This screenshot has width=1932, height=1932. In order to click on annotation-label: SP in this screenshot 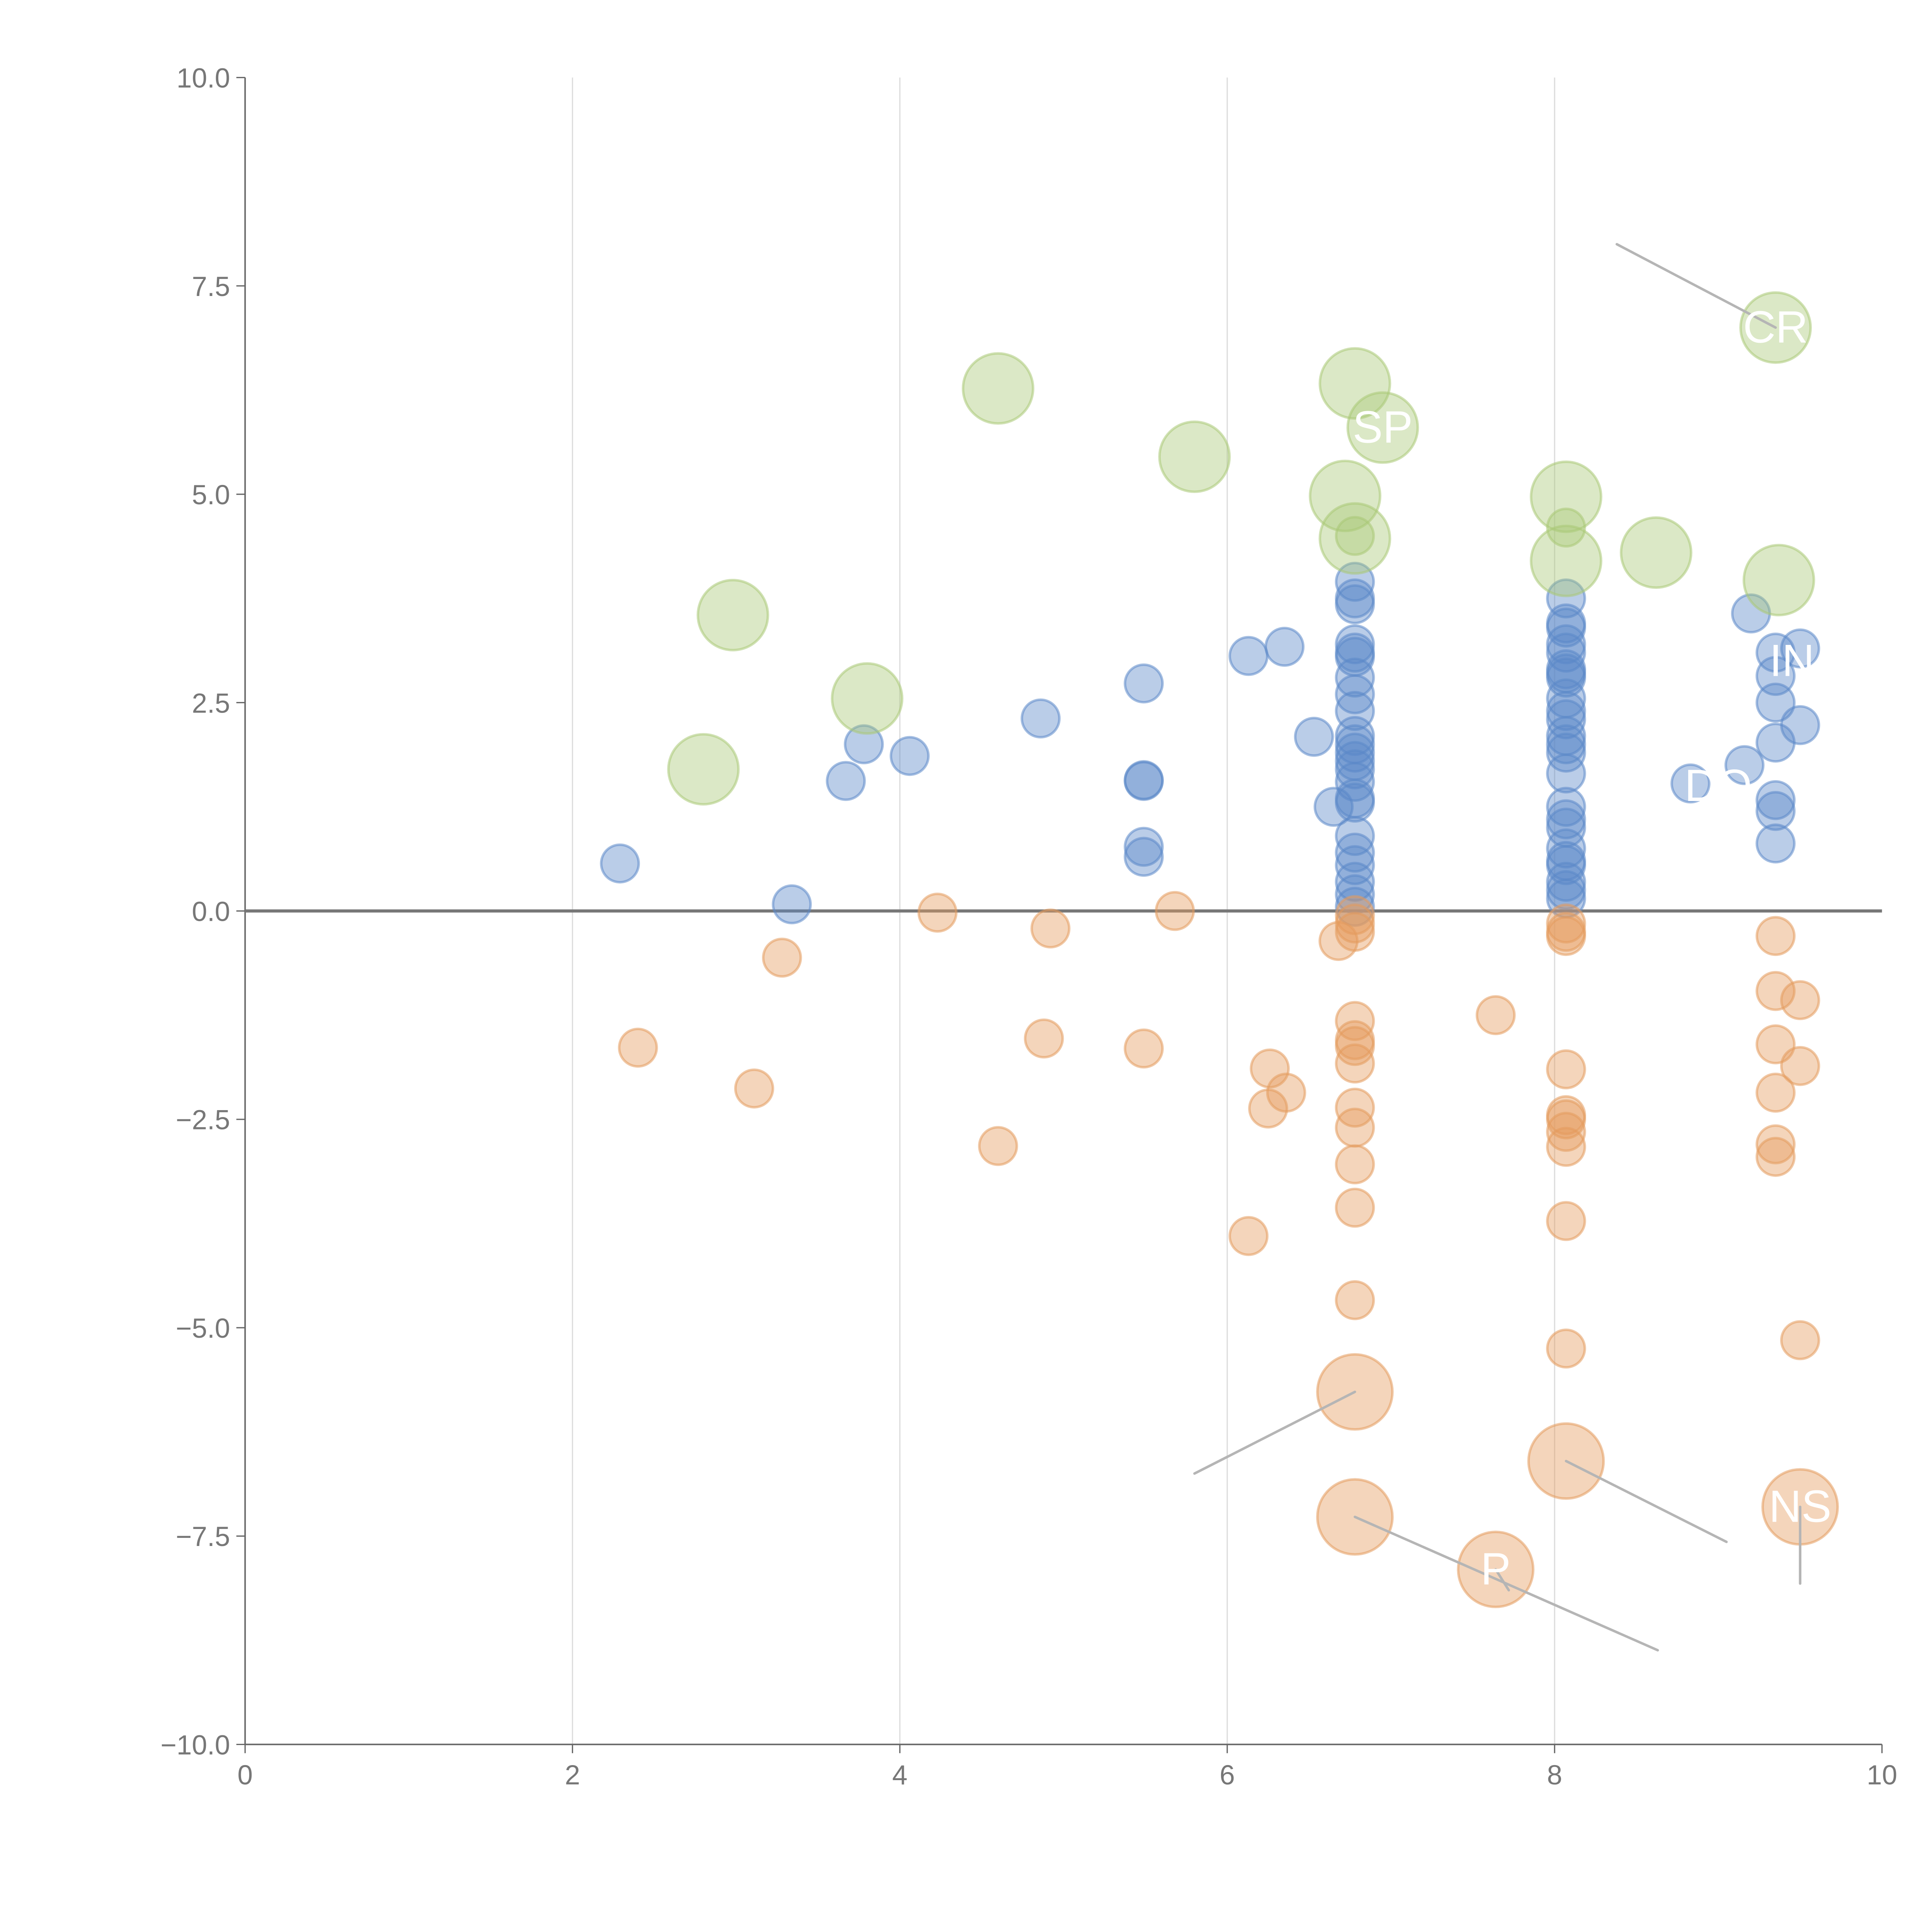, I will do `click(1383, 427)`.